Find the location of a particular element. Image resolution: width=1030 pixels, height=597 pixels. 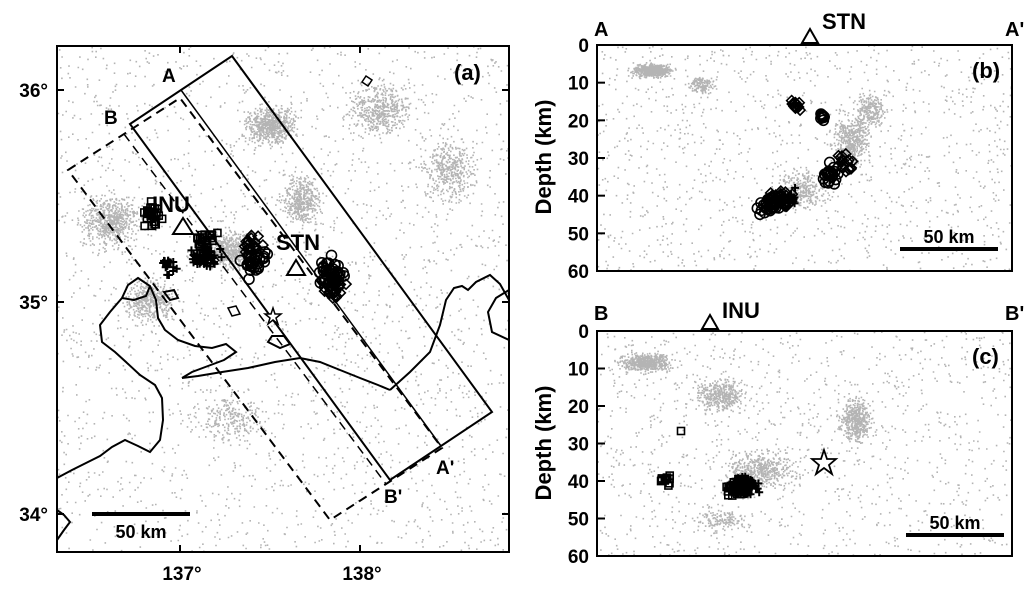

station-stn-marker is located at coordinates (296, 267).